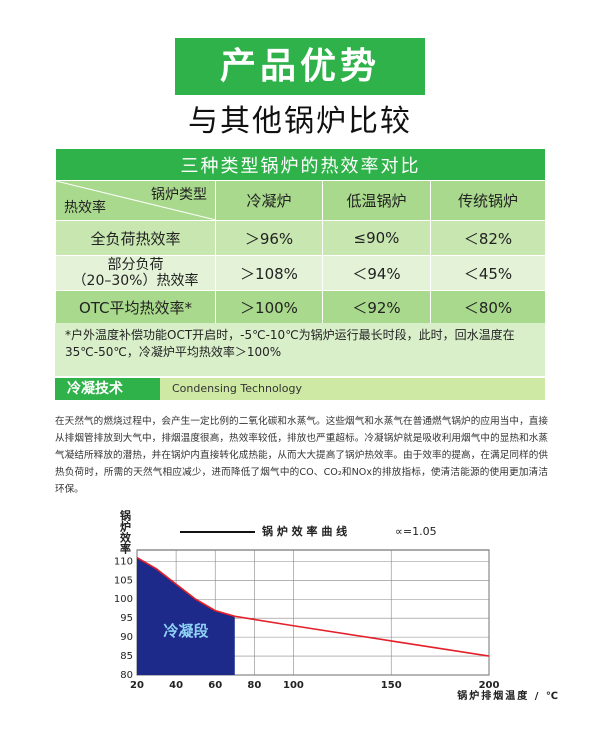 This screenshot has height=729, width=600. Describe the element at coordinates (376, 273) in the screenshot. I see `cell: ＜94%` at that location.